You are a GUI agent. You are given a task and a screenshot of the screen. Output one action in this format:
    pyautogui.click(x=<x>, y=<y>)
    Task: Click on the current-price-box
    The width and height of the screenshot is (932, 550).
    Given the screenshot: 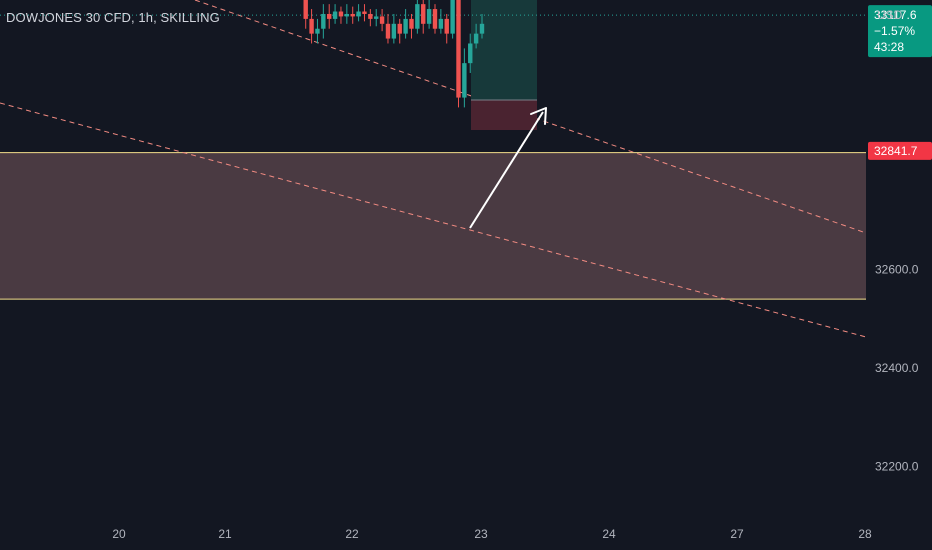 What is the action you would take?
    pyautogui.click(x=900, y=31)
    